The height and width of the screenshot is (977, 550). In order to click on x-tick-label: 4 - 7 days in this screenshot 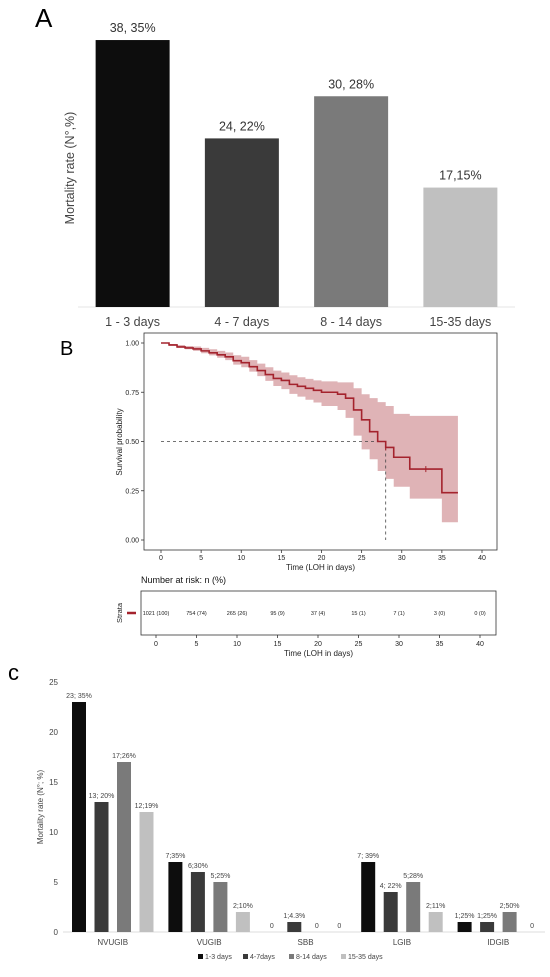, I will do `click(241, 322)`.